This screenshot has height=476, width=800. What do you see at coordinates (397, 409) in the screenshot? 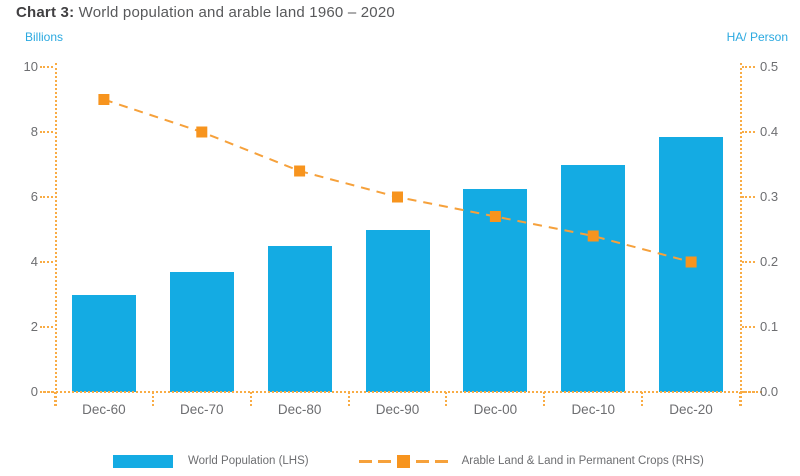
I see `x-axis-label-Dec-90: Dec-90` at bounding box center [397, 409].